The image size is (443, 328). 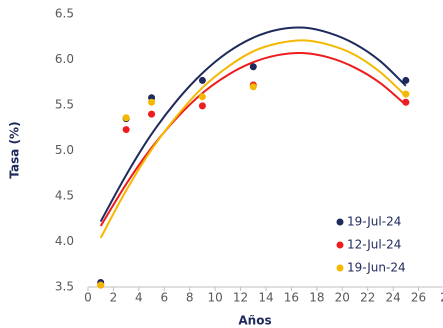 I want to click on x-tick-label: 22, so click(x=367, y=298).